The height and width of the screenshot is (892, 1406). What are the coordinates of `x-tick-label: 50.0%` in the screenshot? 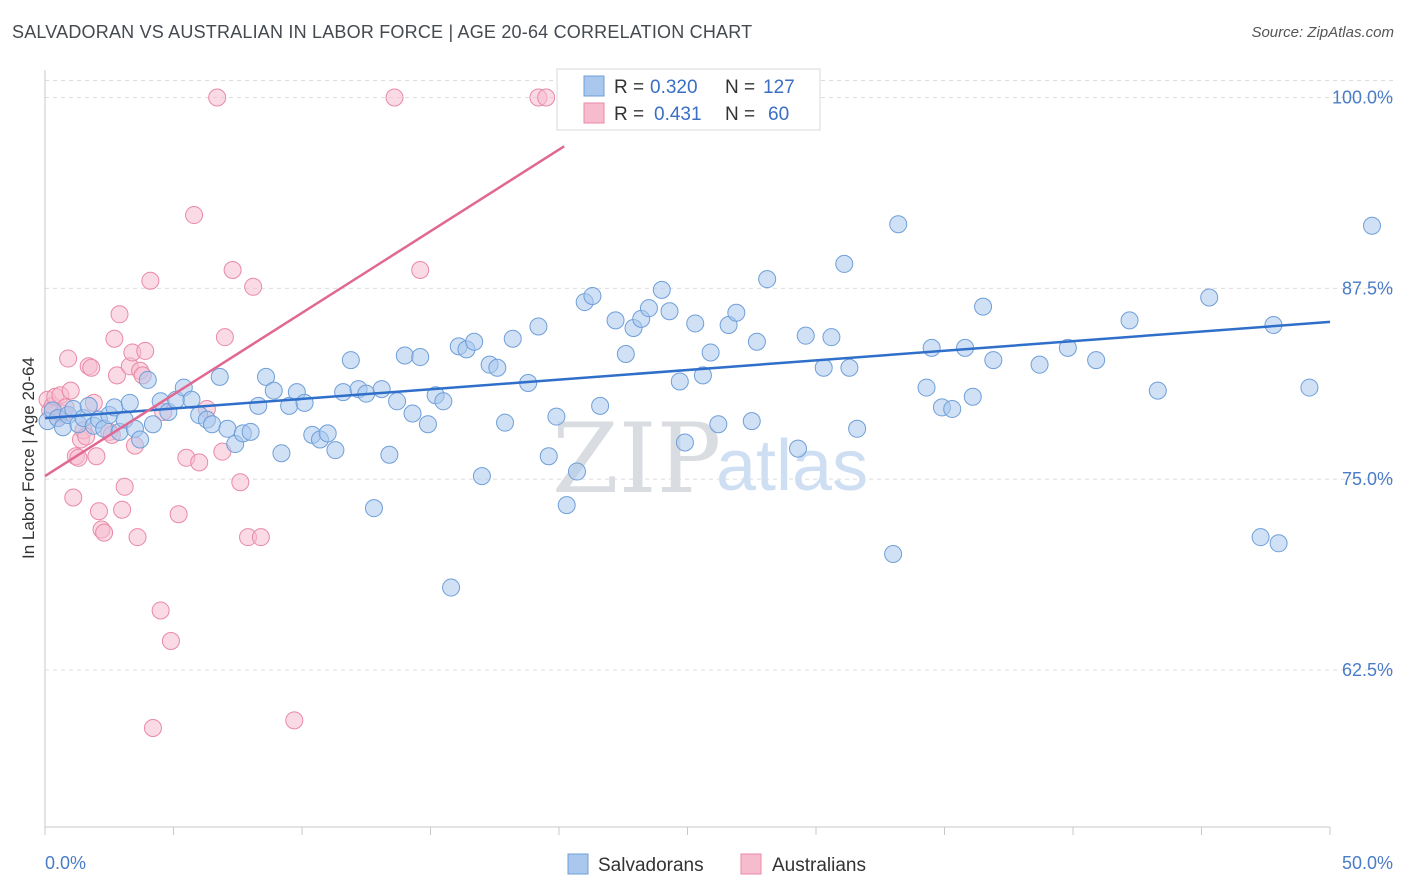 It's located at (1367, 863).